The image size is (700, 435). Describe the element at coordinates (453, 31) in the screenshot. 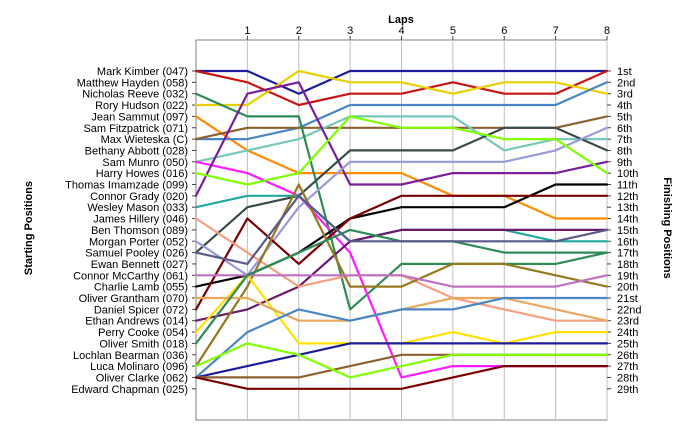

I see `x-tick-label: 5` at that location.